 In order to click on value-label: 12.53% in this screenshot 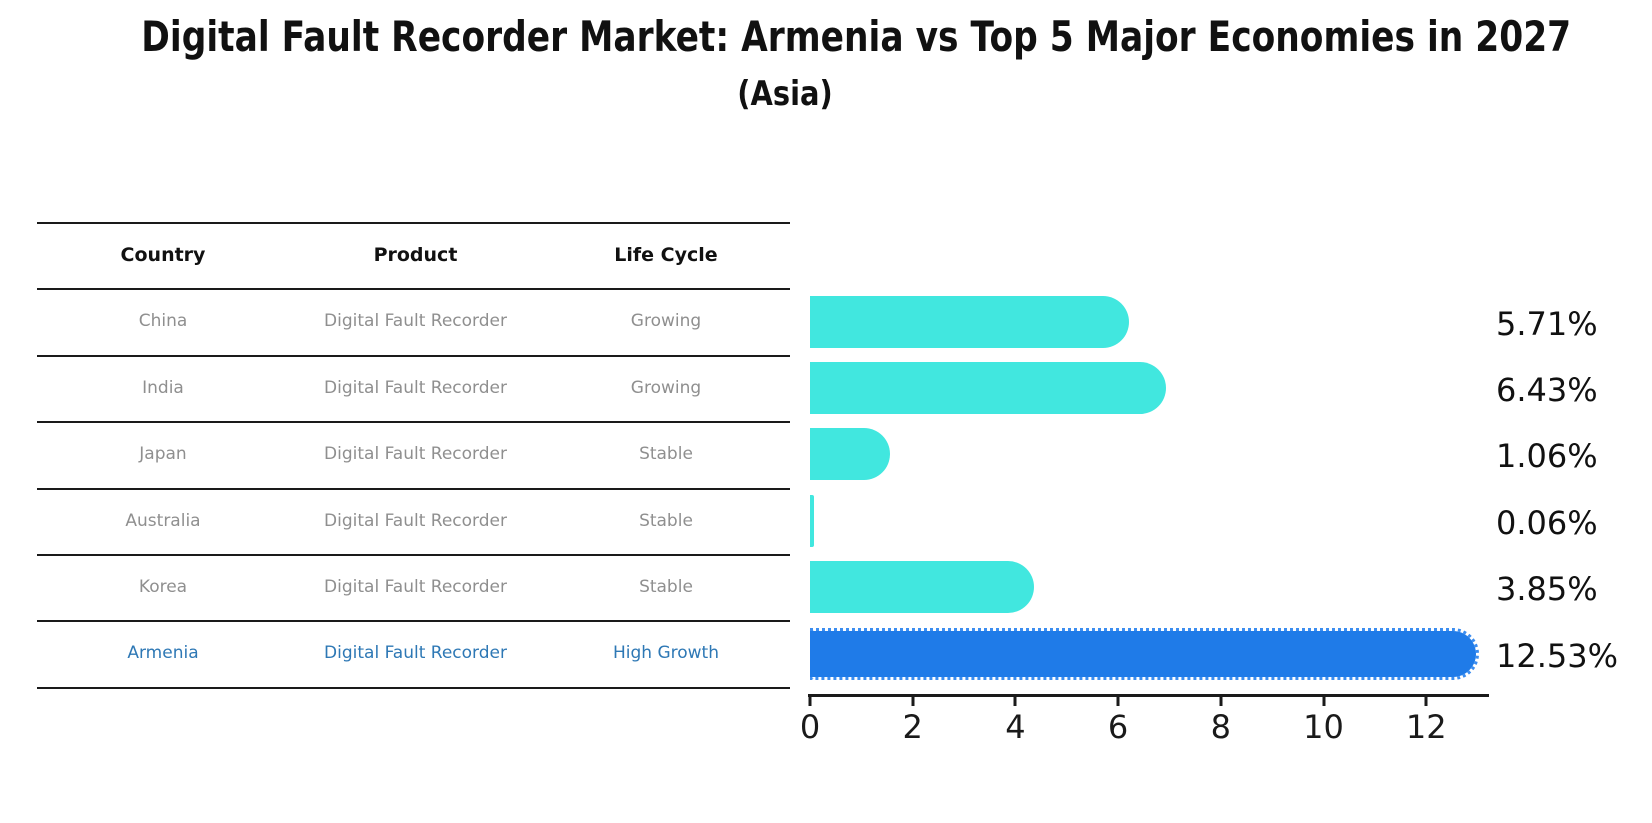, I will do `click(1557, 655)`.